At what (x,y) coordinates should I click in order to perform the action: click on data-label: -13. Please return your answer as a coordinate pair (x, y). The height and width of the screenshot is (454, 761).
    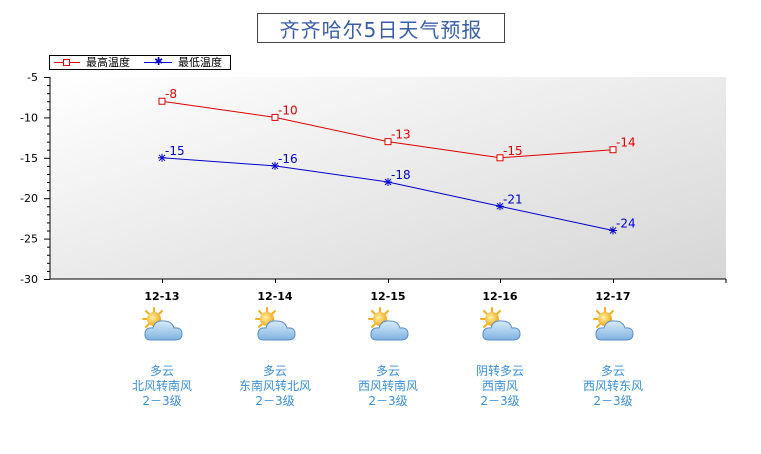
    Looking at the image, I should click on (401, 135).